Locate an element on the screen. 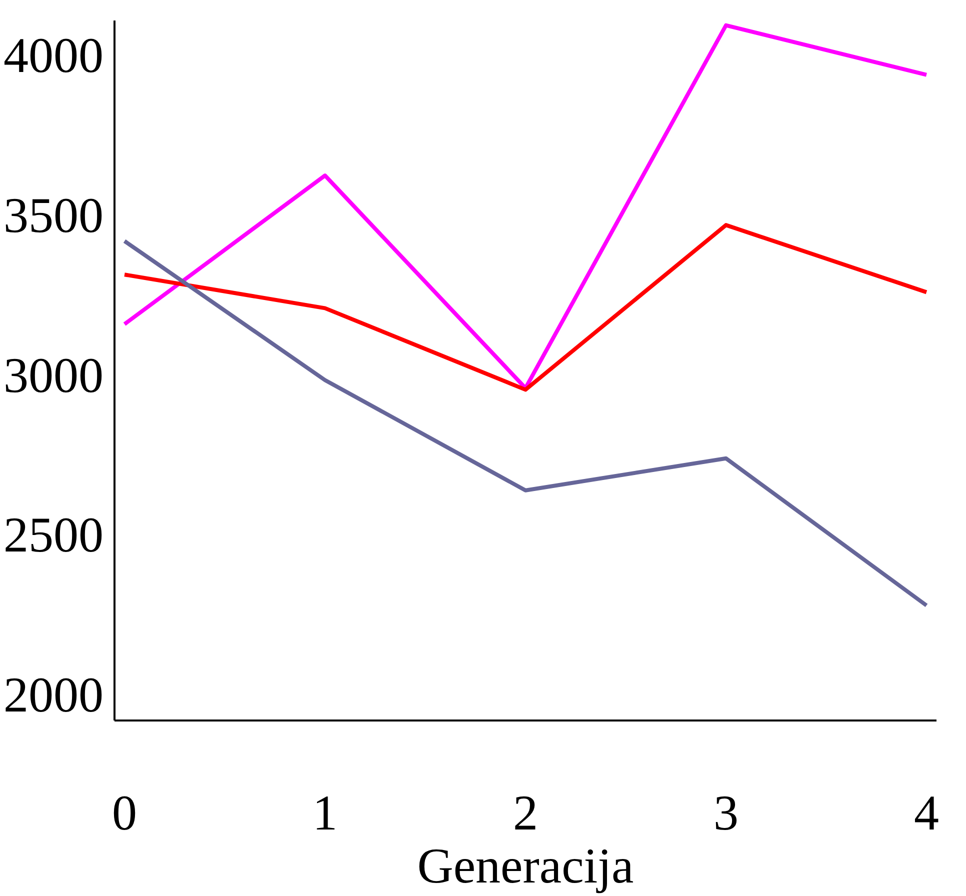  x-tick-label: 0 is located at coordinates (125, 812).